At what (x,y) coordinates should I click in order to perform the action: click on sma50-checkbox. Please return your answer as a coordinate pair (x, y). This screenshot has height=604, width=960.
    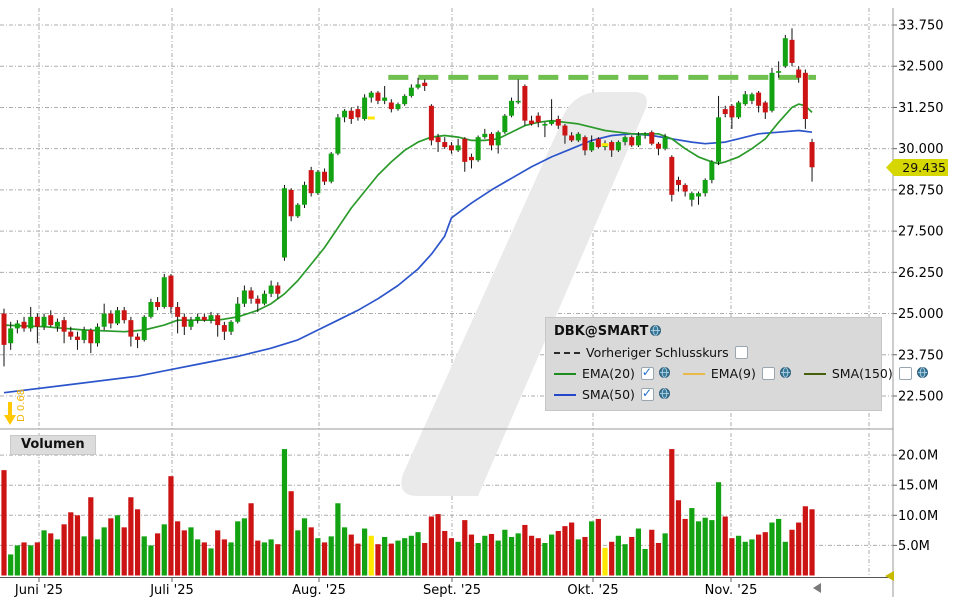
    Looking at the image, I should click on (647, 393).